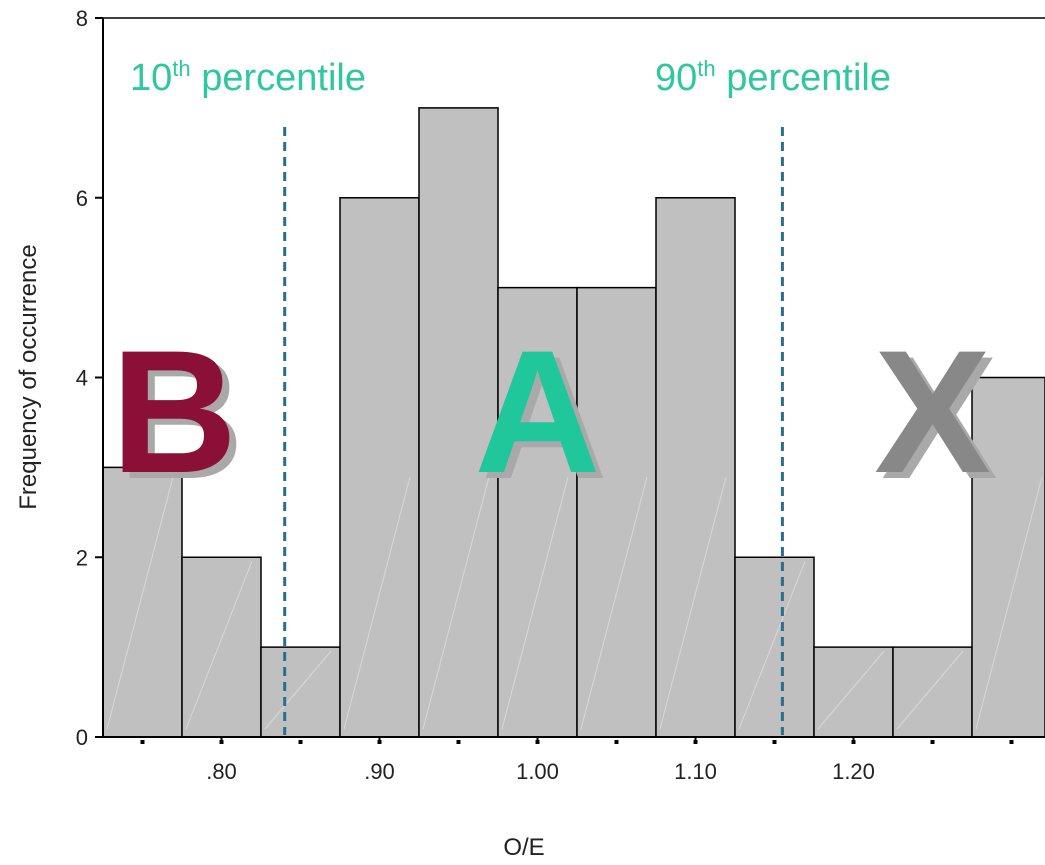 The width and height of the screenshot is (1045, 865). What do you see at coordinates (853, 771) in the screenshot?
I see `x-tick-label: 1.20` at bounding box center [853, 771].